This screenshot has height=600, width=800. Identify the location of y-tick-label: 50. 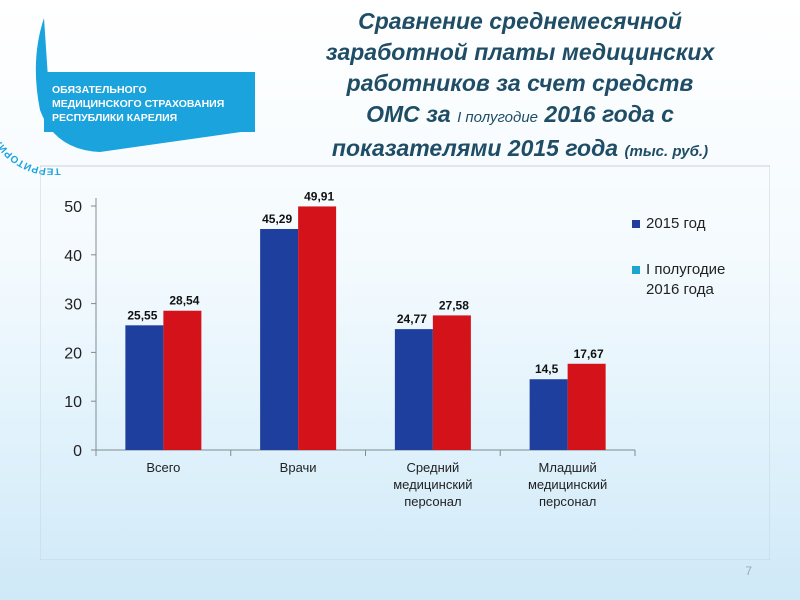
(73, 207).